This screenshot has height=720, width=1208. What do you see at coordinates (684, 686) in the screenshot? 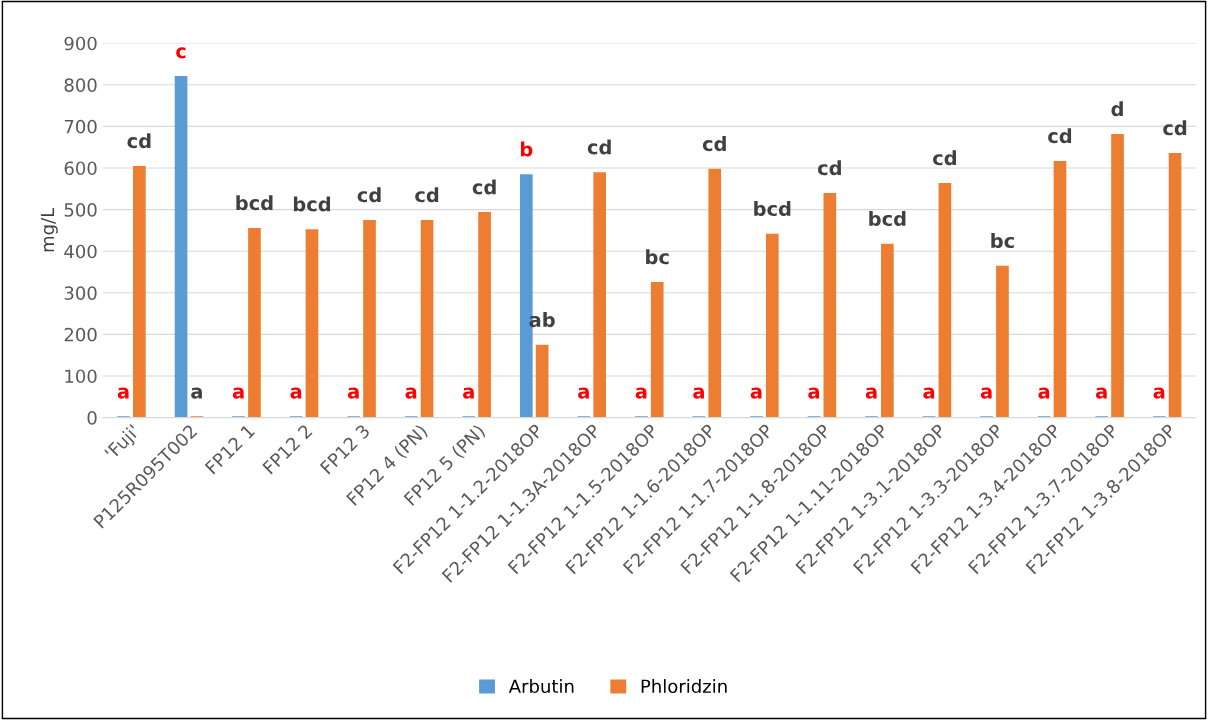
I see `legend-label: Phloridzin` at bounding box center [684, 686].